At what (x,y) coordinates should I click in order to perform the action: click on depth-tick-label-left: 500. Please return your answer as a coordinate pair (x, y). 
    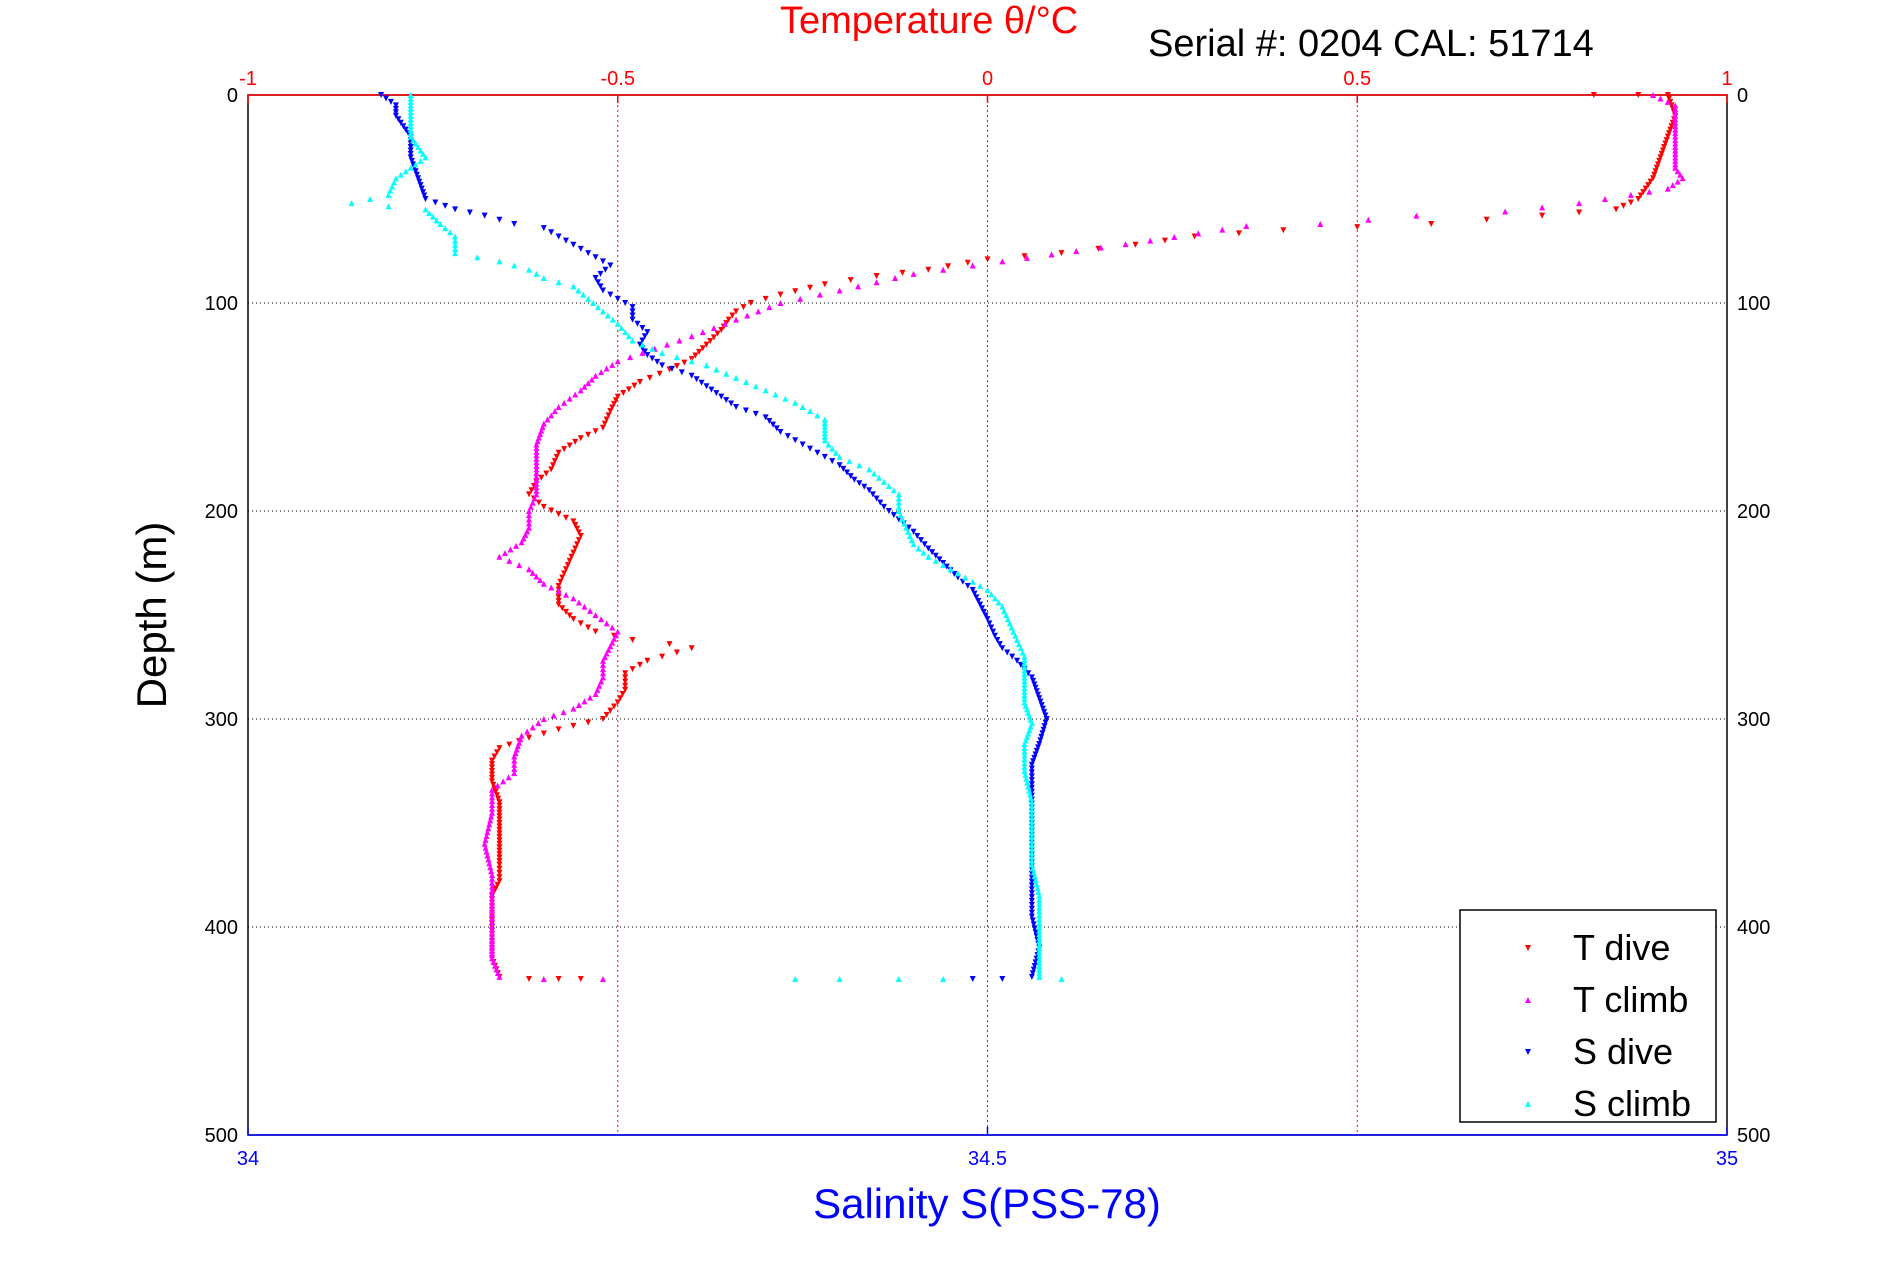
    Looking at the image, I should click on (221, 1136).